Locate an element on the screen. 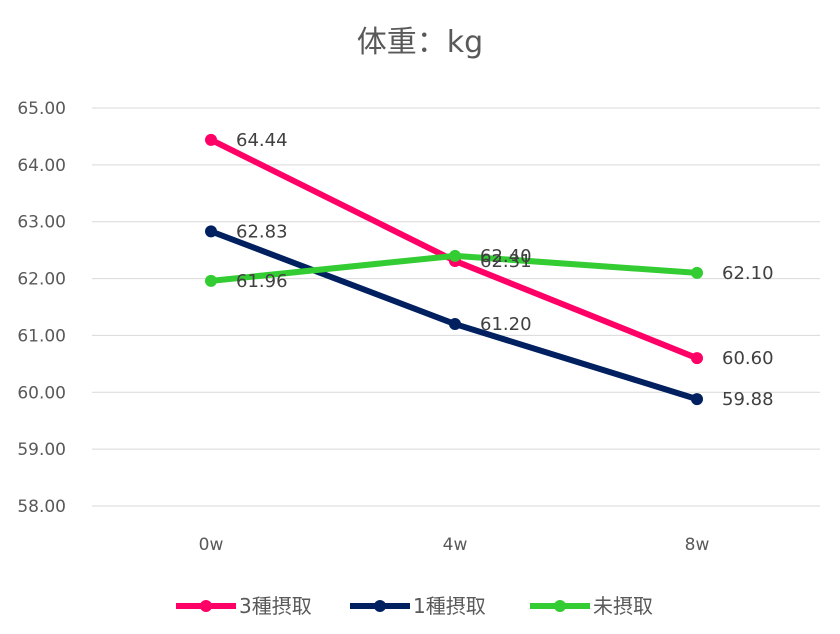 The width and height of the screenshot is (840, 634). y-tick-label: 65.00 is located at coordinates (41, 109).